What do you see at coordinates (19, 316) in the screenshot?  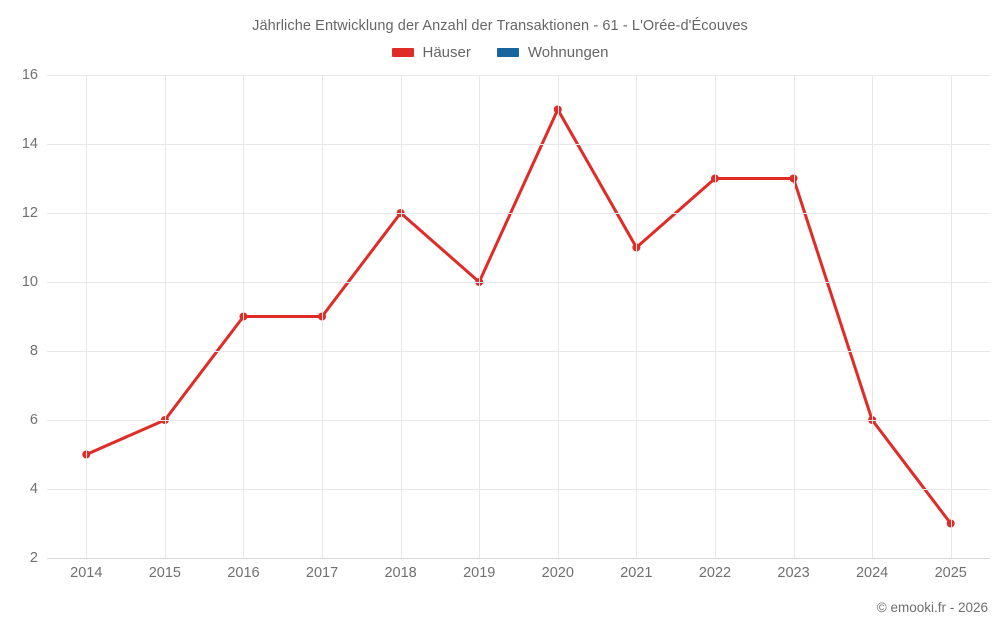 I see `y-axis-labels: 2 4 6 8 10 12 14 16` at bounding box center [19, 316].